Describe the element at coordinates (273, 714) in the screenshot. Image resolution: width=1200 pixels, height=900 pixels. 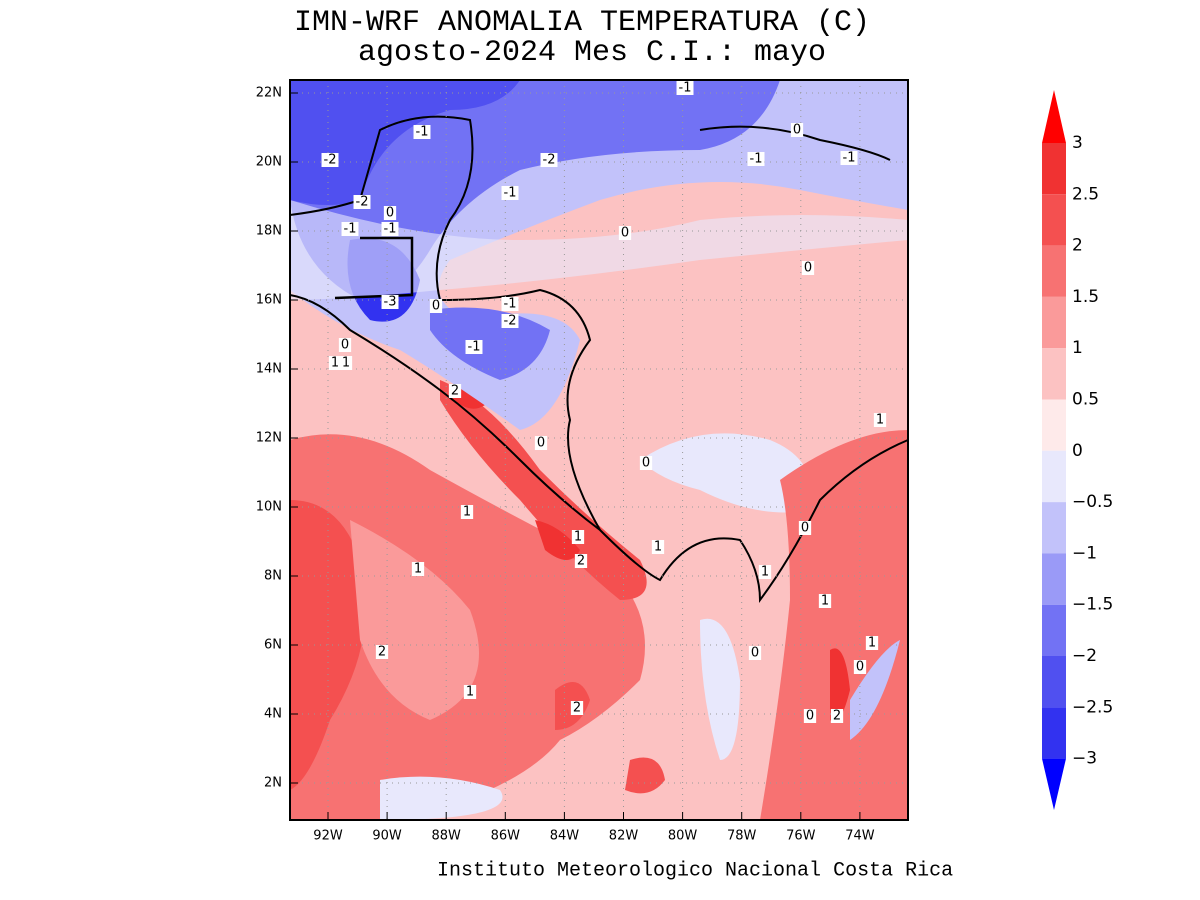
I see `lat-tick-label: 4N` at that location.